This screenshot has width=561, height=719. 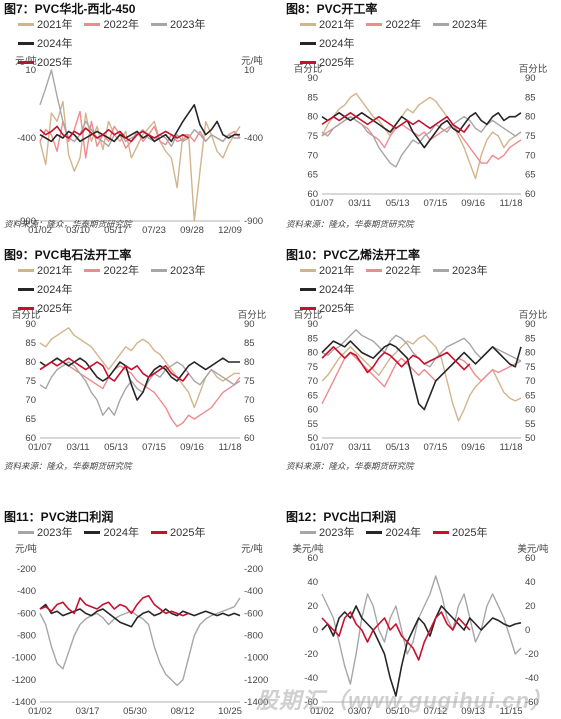 I want to click on y-tick-label-right: 70, so click(x=249, y=400).